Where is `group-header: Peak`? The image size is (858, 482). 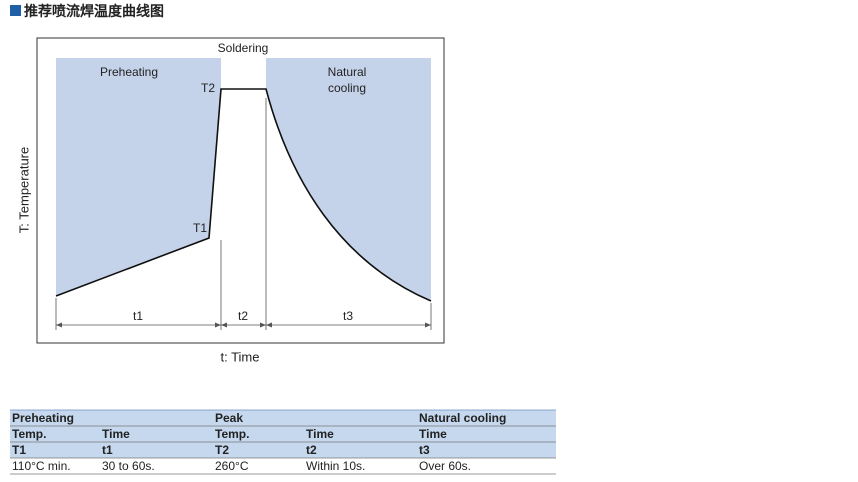 group-header: Peak is located at coordinates (229, 418).